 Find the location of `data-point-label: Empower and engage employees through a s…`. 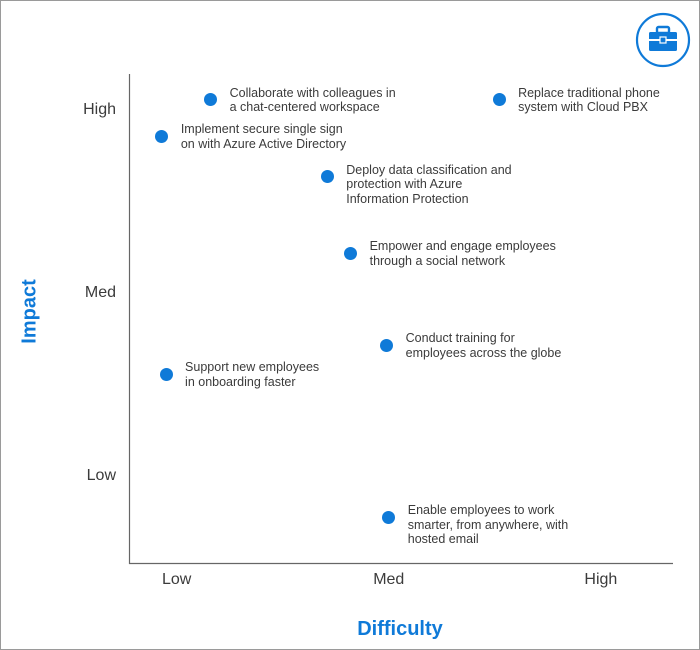

data-point-label: Empower and engage employees through a s… is located at coordinates (462, 253).